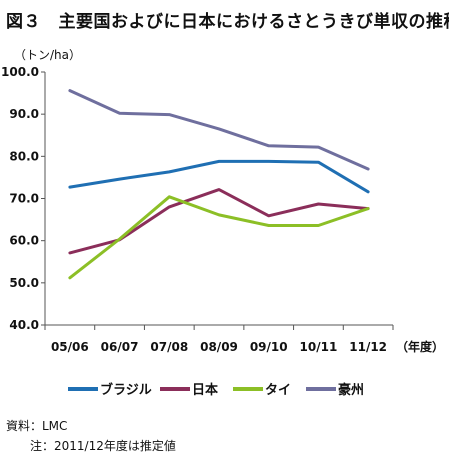 The height and width of the screenshot is (460, 449). What do you see at coordinates (247, 346) in the screenshot?
I see `x-tick-labels: 05/06 06/07 07/08 08/09 09/10 10/11 11/12 （年度）` at bounding box center [247, 346].